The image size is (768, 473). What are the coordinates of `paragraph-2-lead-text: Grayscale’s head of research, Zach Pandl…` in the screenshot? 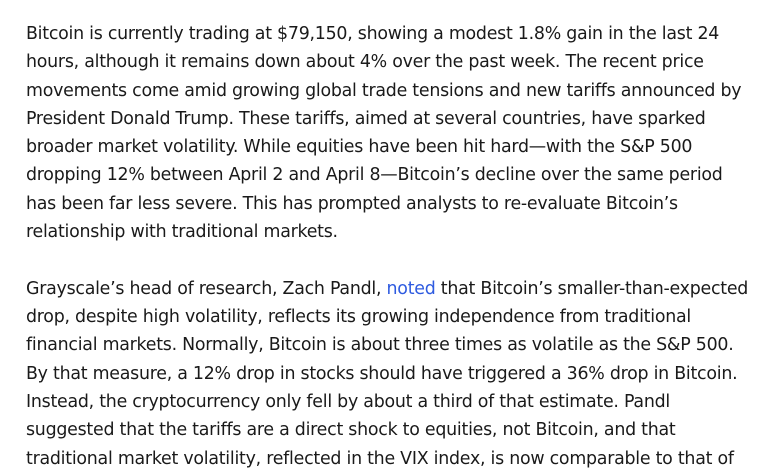 It's located at (206, 288).